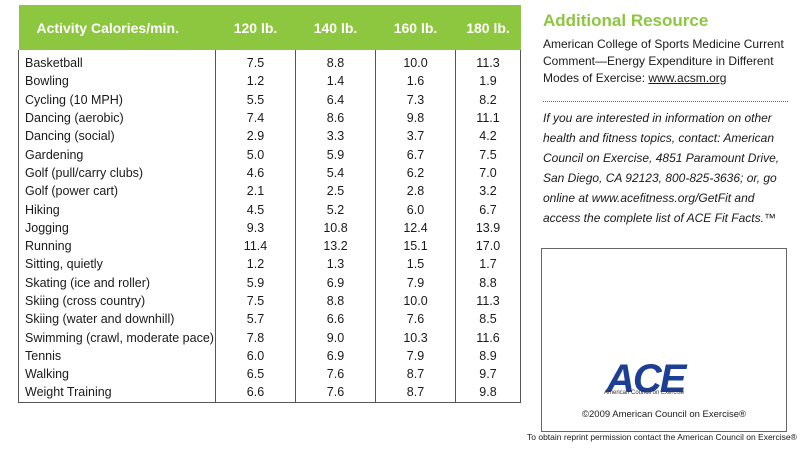  Describe the element at coordinates (335, 191) in the screenshot. I see `calorie-cell: 2.5` at that location.